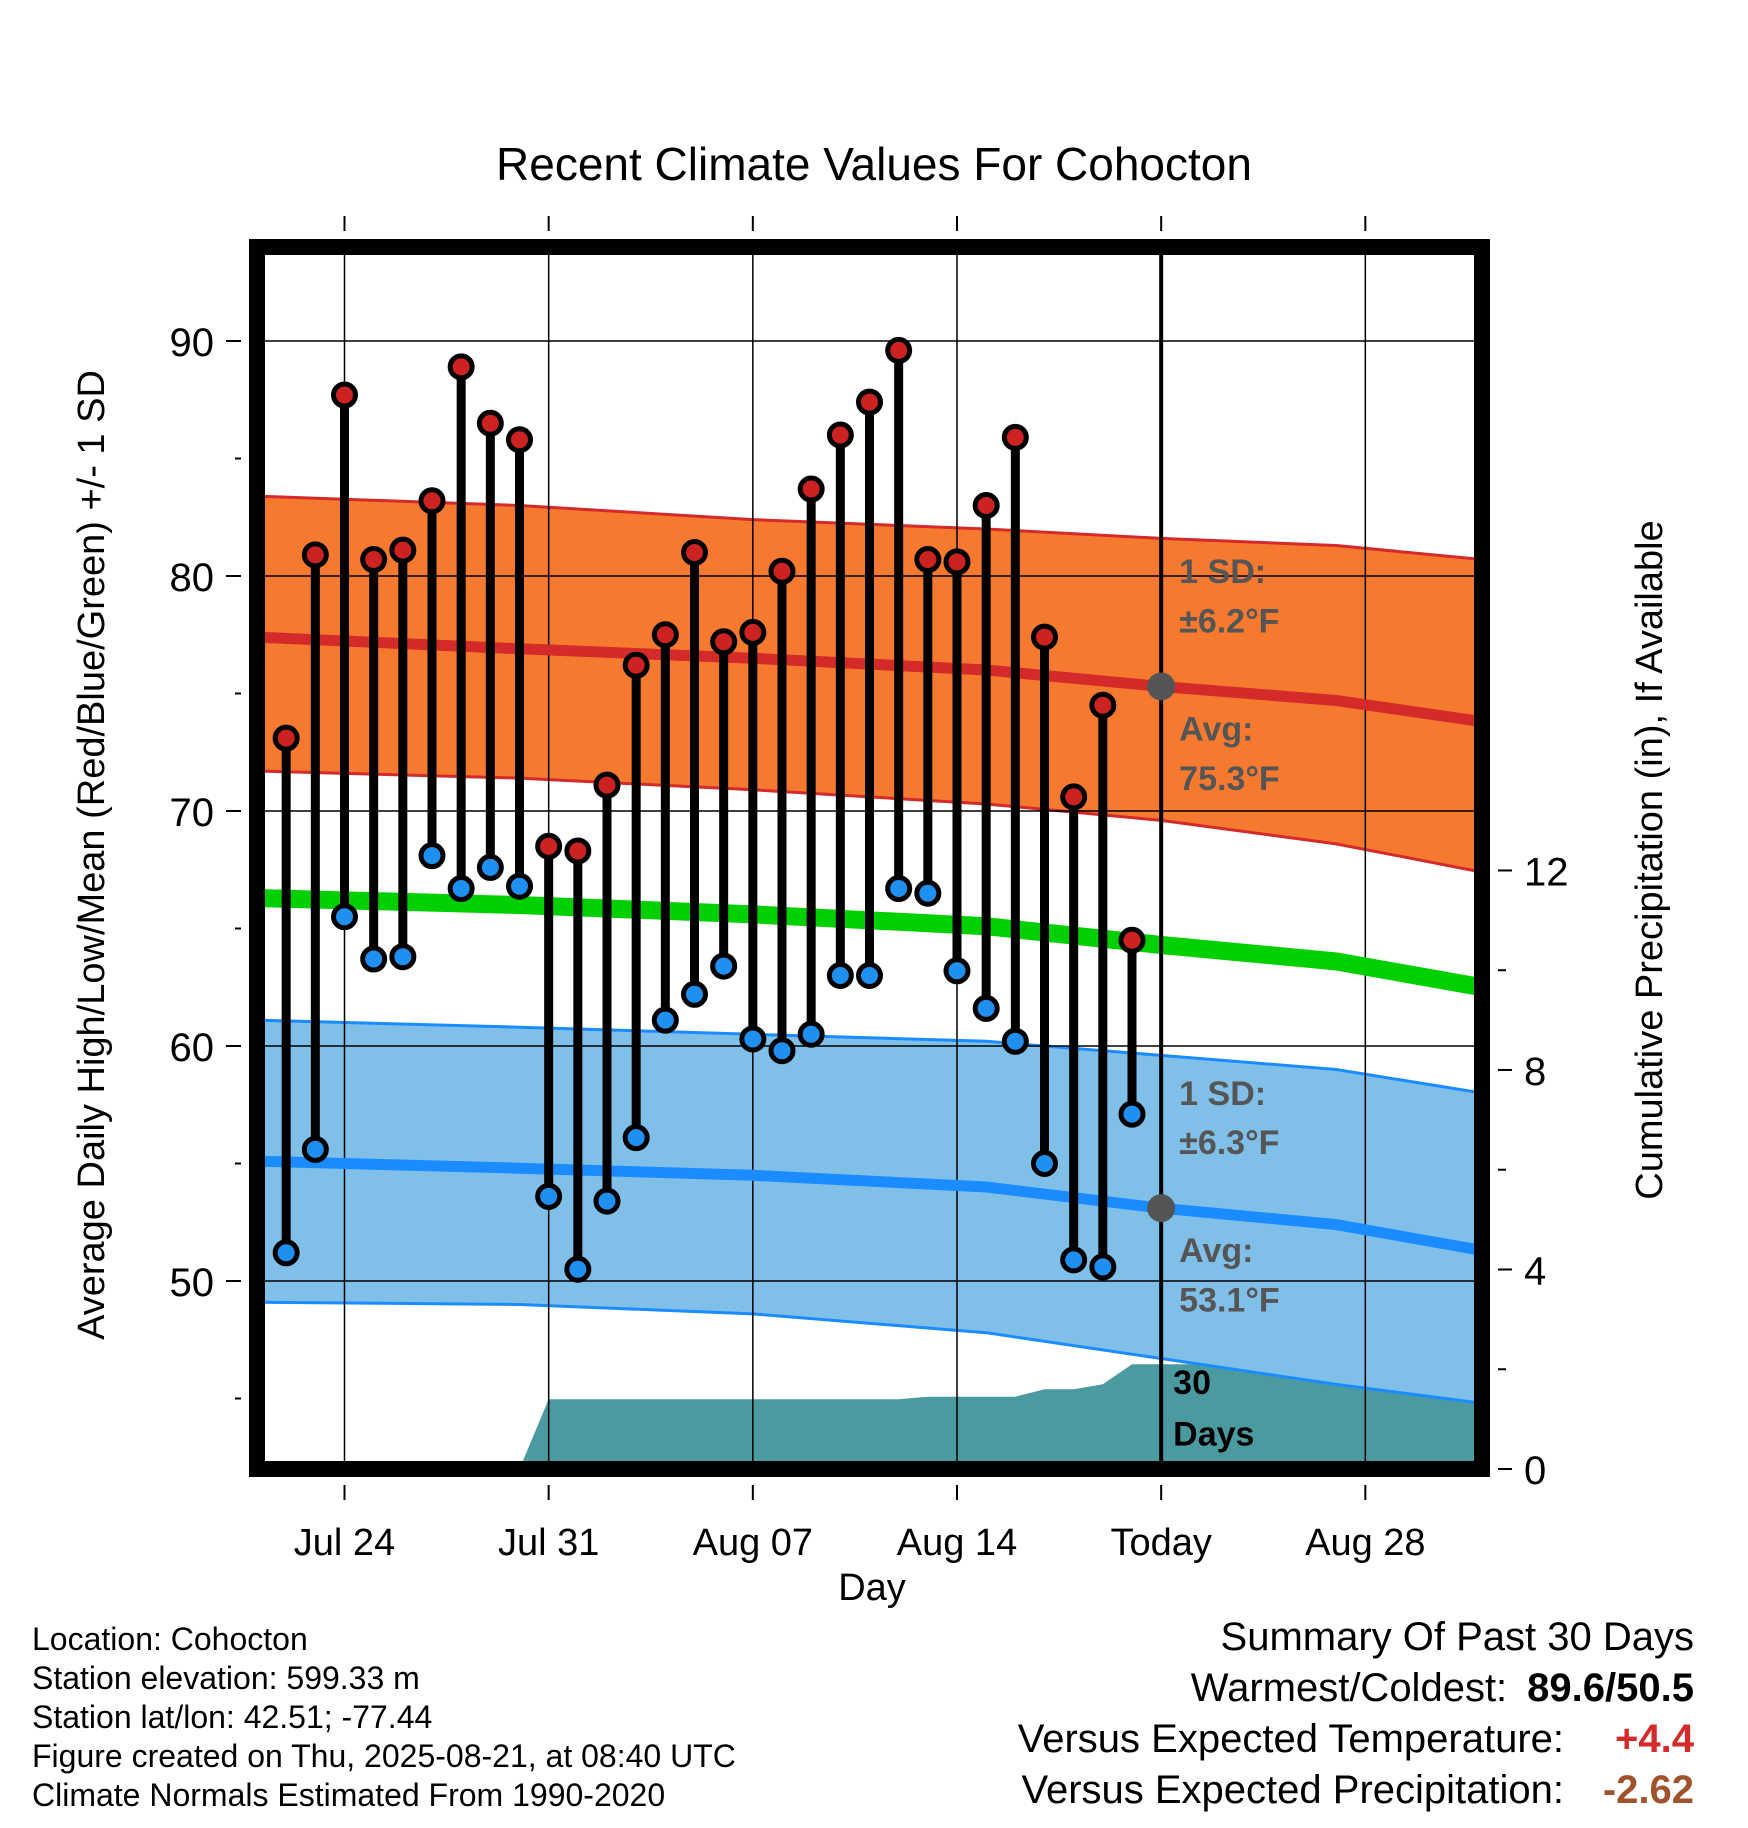 The width and height of the screenshot is (1748, 1828). Describe the element at coordinates (1229, 1143) in the screenshot. I see `low-sd-value: ±6.3°F` at that location.